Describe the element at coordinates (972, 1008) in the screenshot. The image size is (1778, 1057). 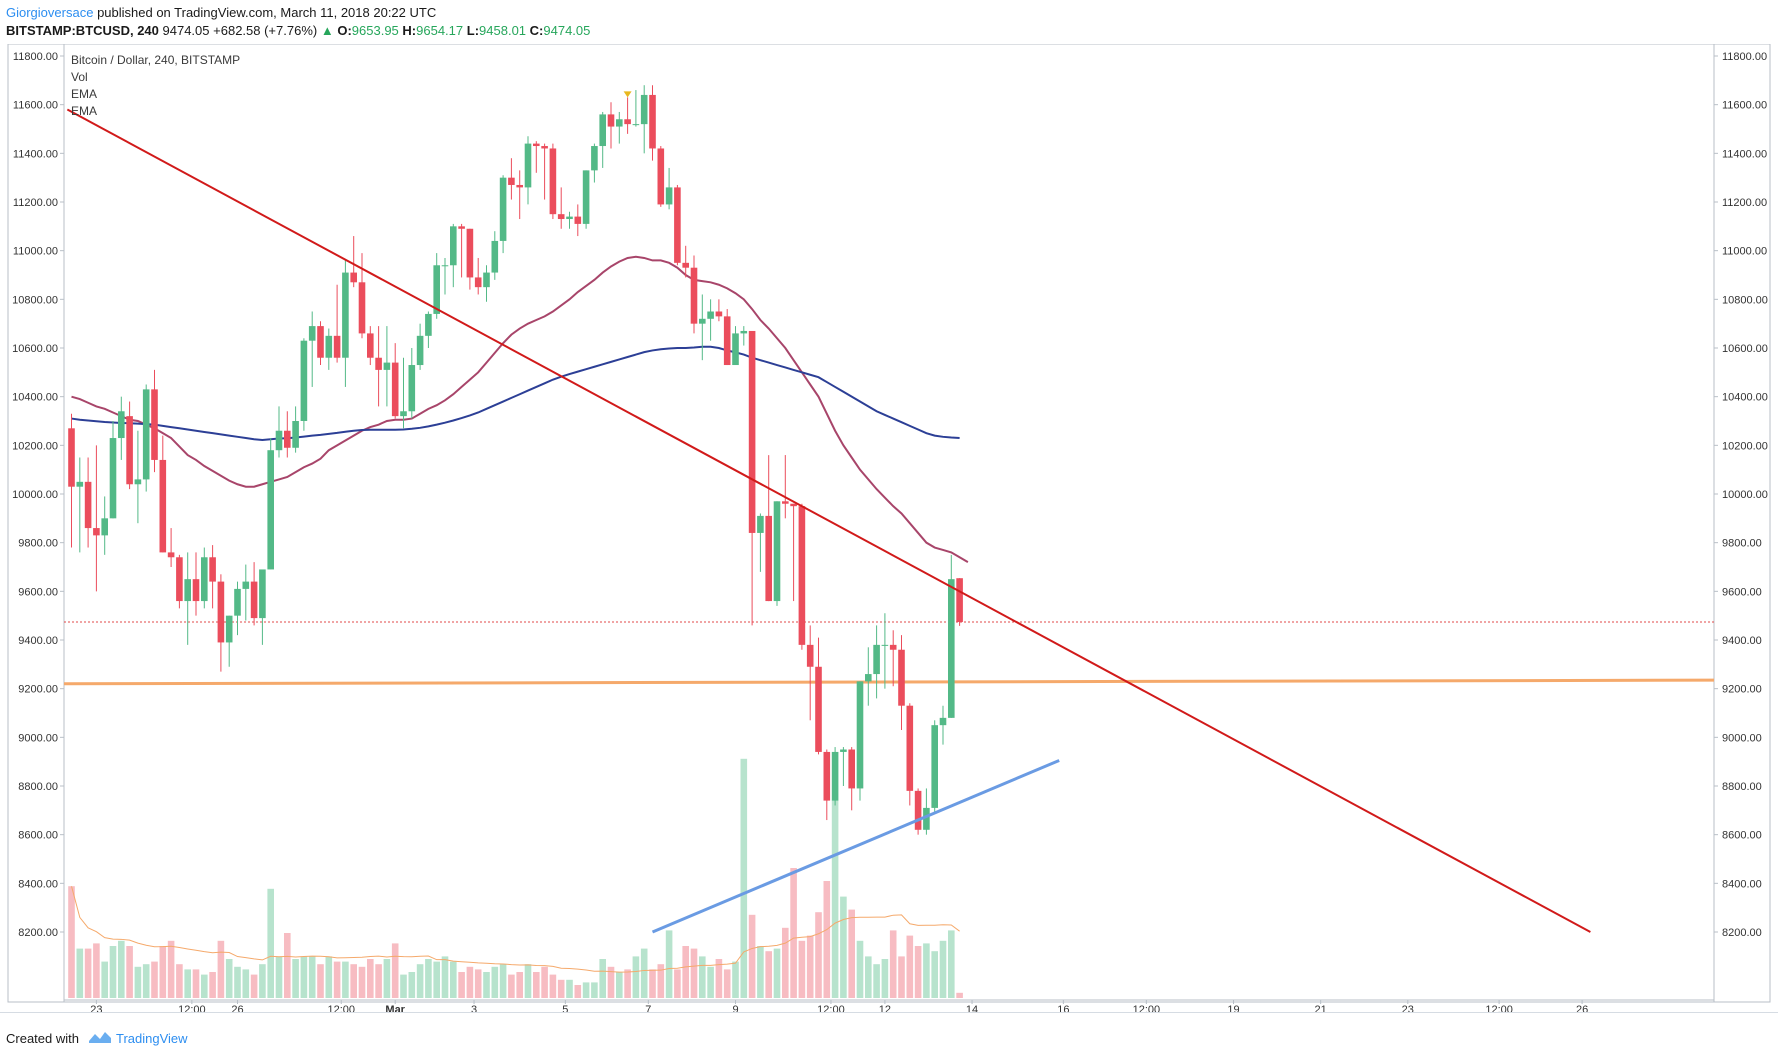
I see `x-tick-label: 14` at that location.